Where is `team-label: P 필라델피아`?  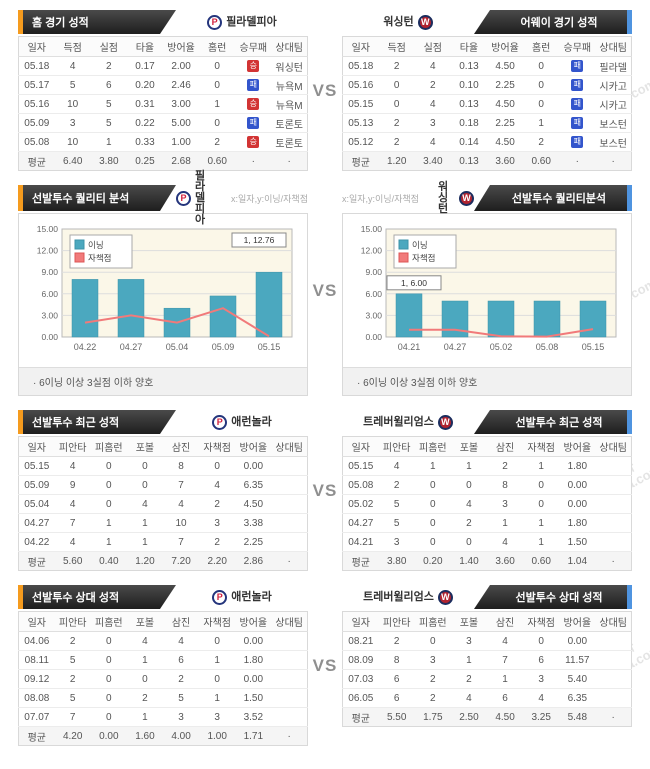 team-label: P 필라델피아 is located at coordinates (242, 22).